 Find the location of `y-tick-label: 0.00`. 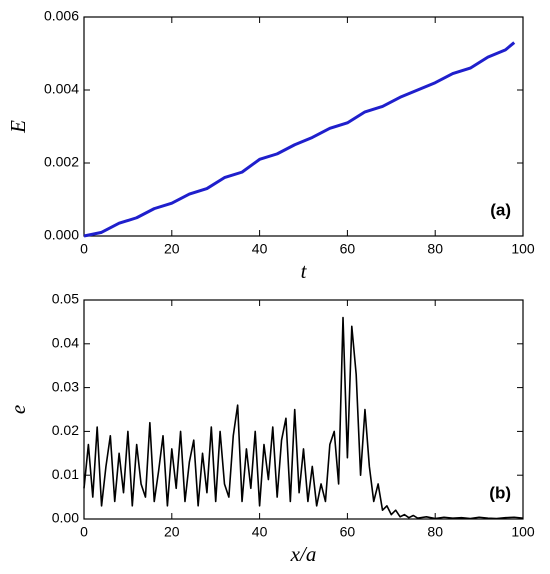

y-tick-label: 0.00 is located at coordinates (65, 518).